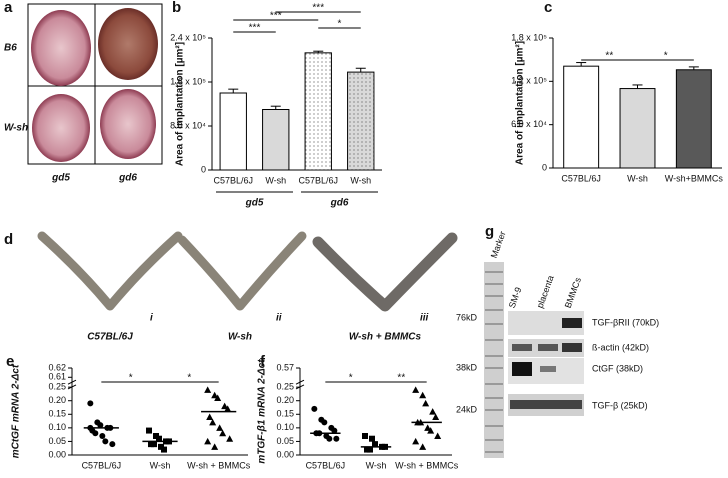 This screenshot has height=478, width=728. Describe the element at coordinates (427, 465) in the screenshot. I see `x-tick-label: W-sh + BMMCs` at that location.